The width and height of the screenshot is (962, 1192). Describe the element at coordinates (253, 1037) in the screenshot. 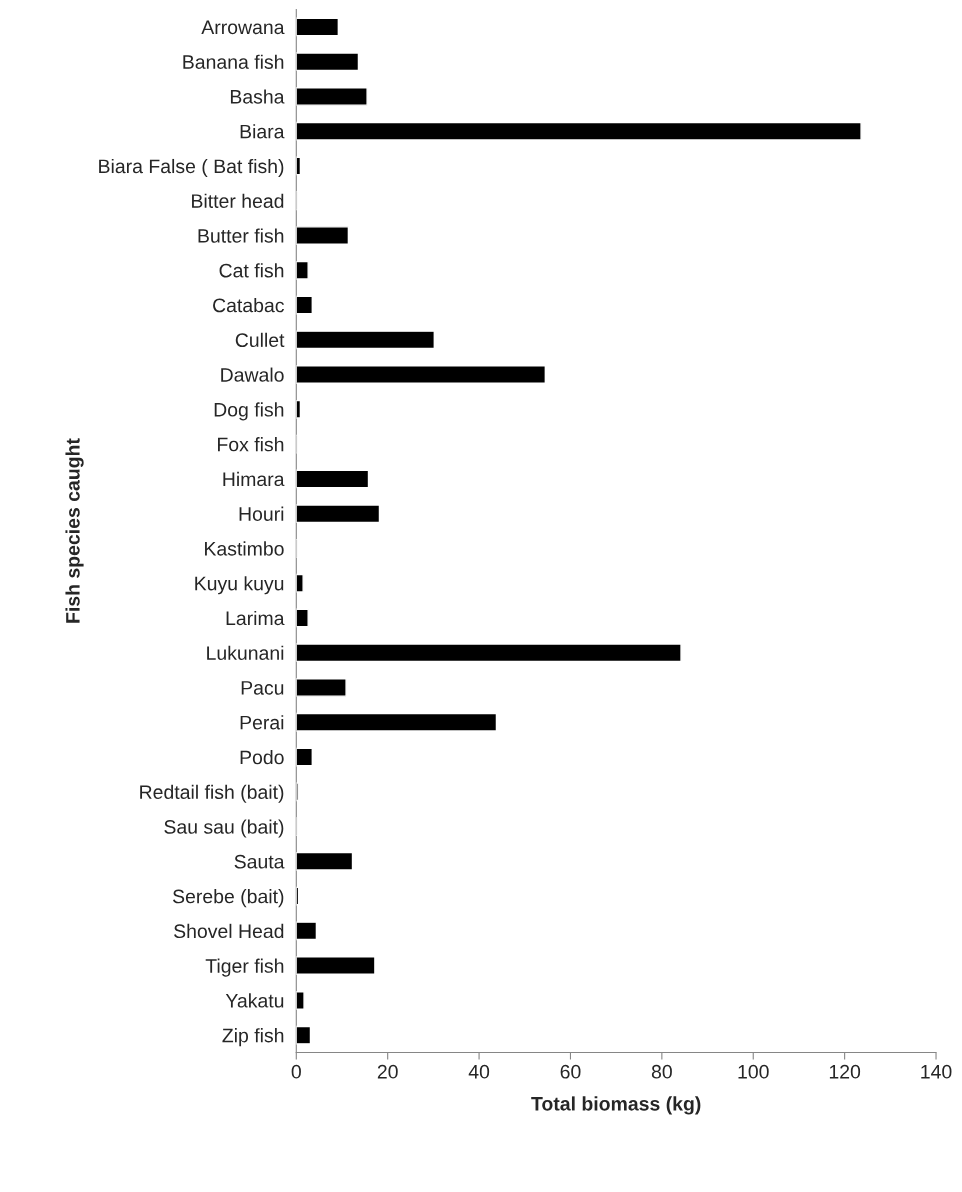

I see `y-tick-label: Zip fish` at that location.